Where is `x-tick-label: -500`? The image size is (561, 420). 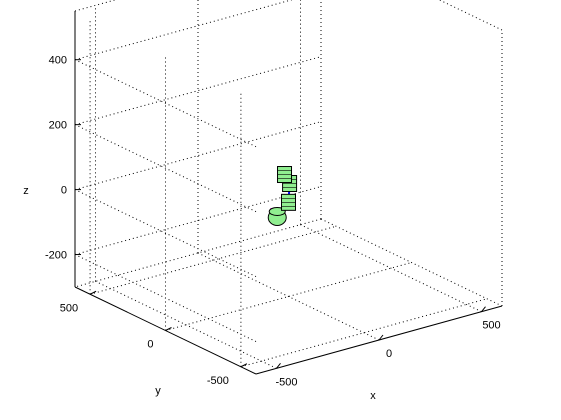
x-tick-label: -500 is located at coordinates (286, 382).